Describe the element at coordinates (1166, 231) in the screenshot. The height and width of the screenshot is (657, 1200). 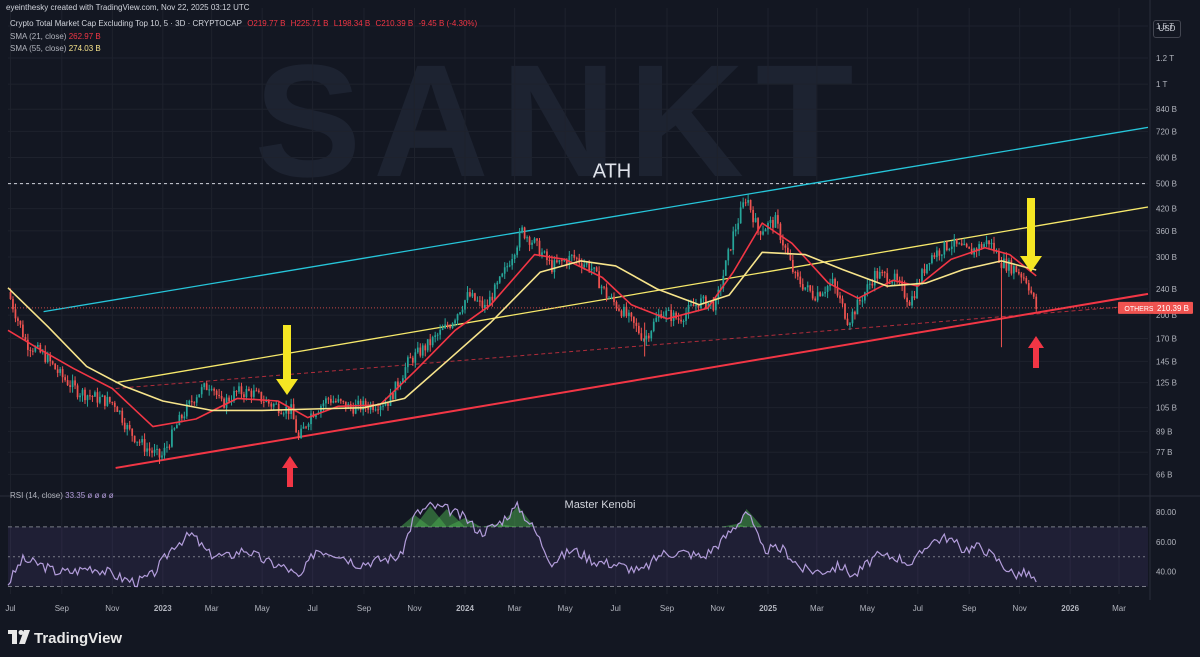
I see `price-tick-label: 360 B` at that location.